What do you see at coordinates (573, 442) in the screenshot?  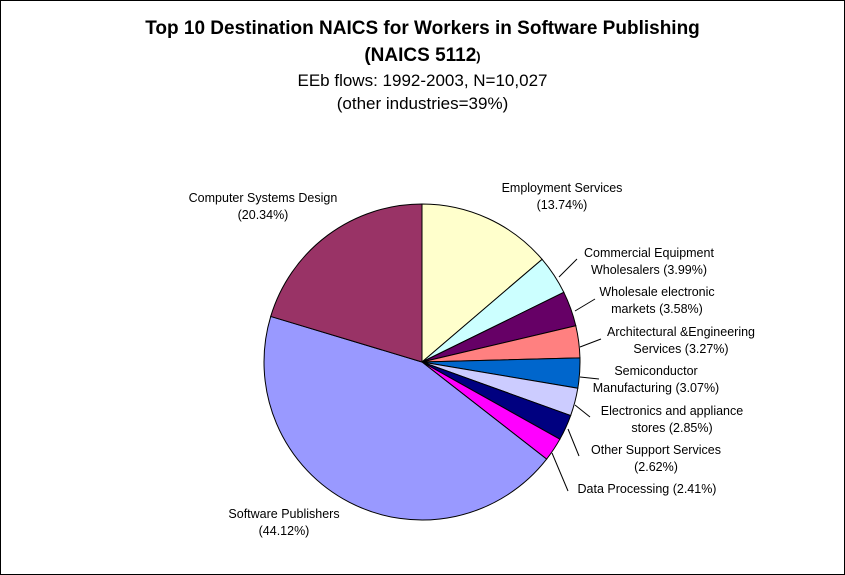 I see `leader-line-other-support-services` at bounding box center [573, 442].